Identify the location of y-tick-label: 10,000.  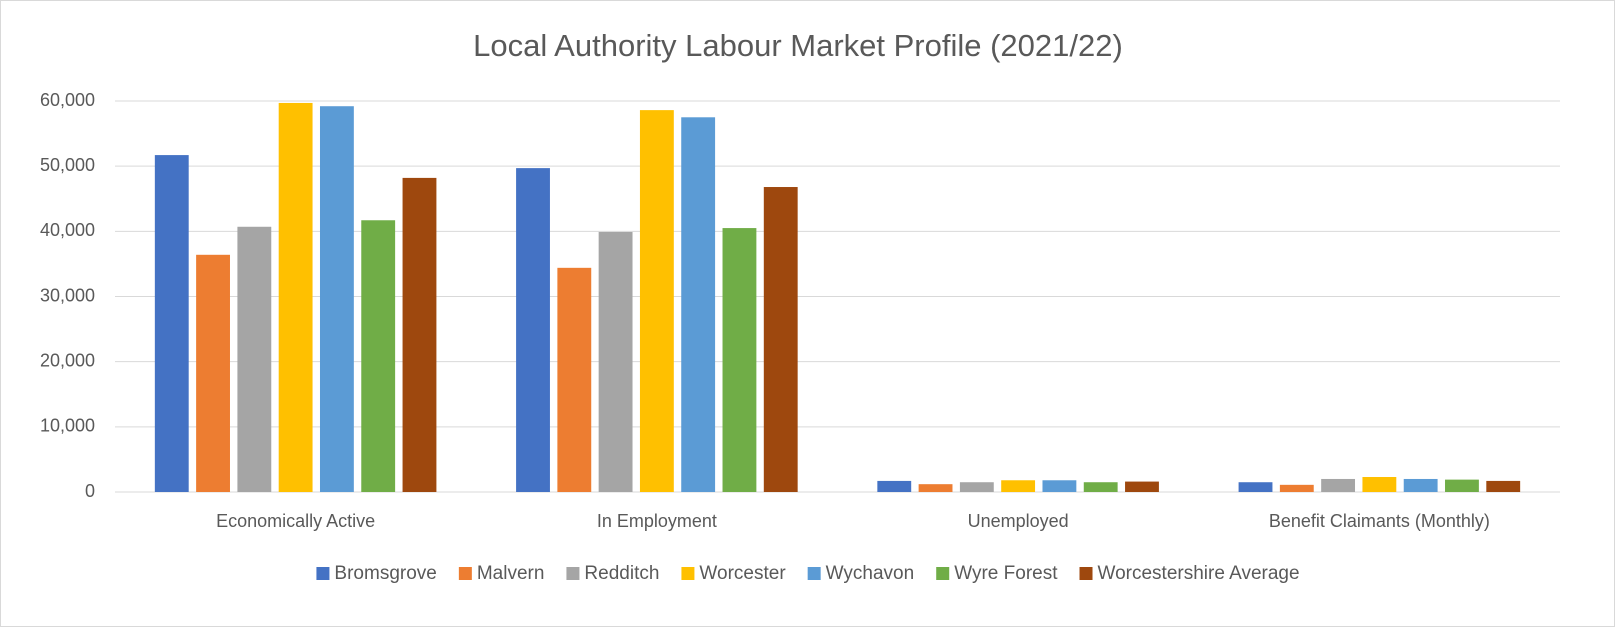
(67, 426).